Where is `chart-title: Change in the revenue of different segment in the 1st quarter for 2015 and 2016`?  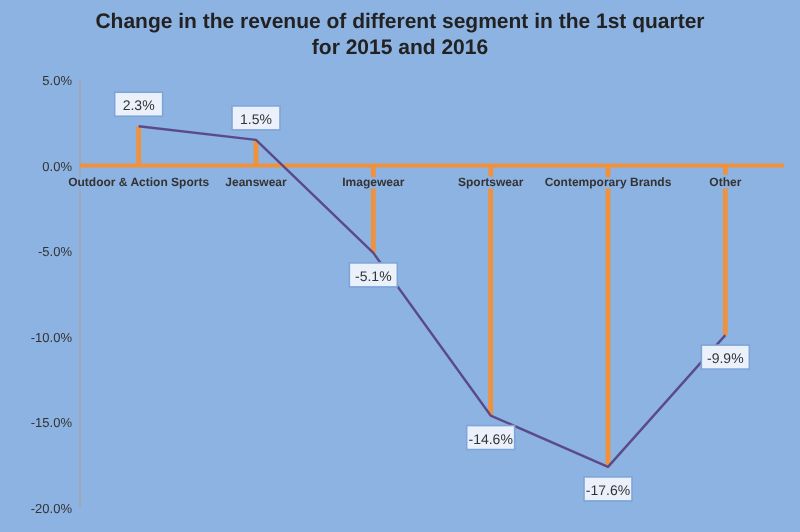 chart-title: Change in the revenue of different segment in the 1st quarter for 2015 and 2016 is located at coordinates (400, 35).